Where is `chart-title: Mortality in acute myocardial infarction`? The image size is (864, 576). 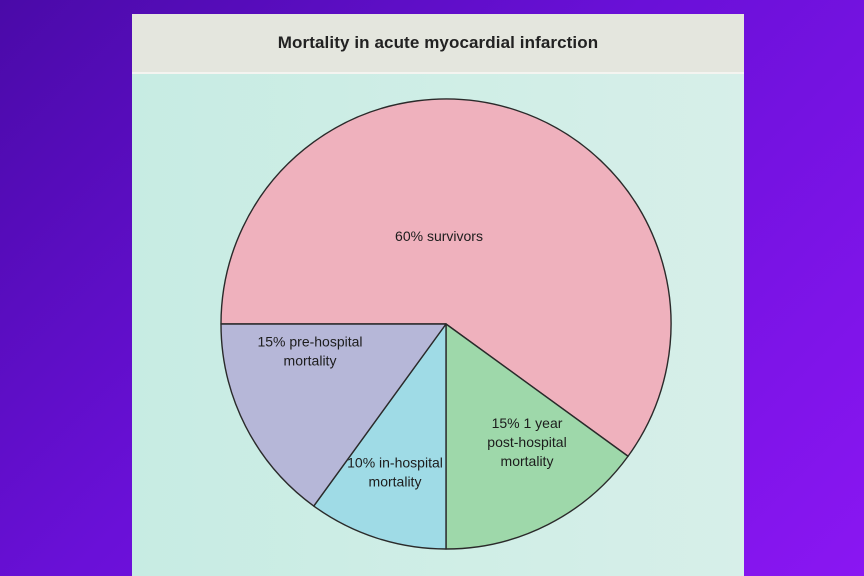
chart-title: Mortality in acute myocardial infarction is located at coordinates (438, 42).